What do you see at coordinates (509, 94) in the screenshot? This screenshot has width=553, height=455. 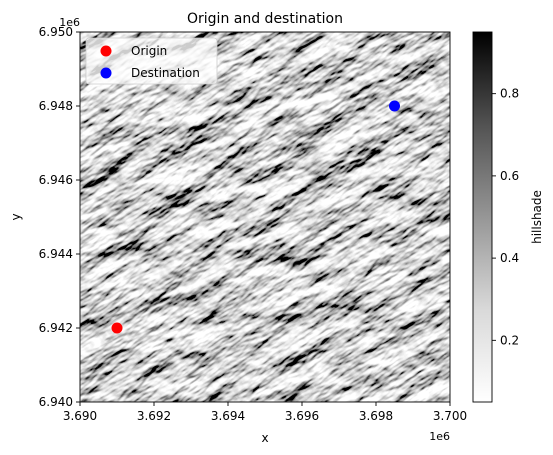 I see `colorbar-tick-label: 0.8` at bounding box center [509, 94].